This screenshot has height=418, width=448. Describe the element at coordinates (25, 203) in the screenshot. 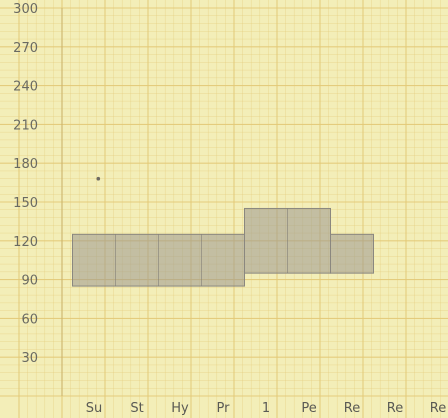

I see `y-tick-label: 150` at that location.